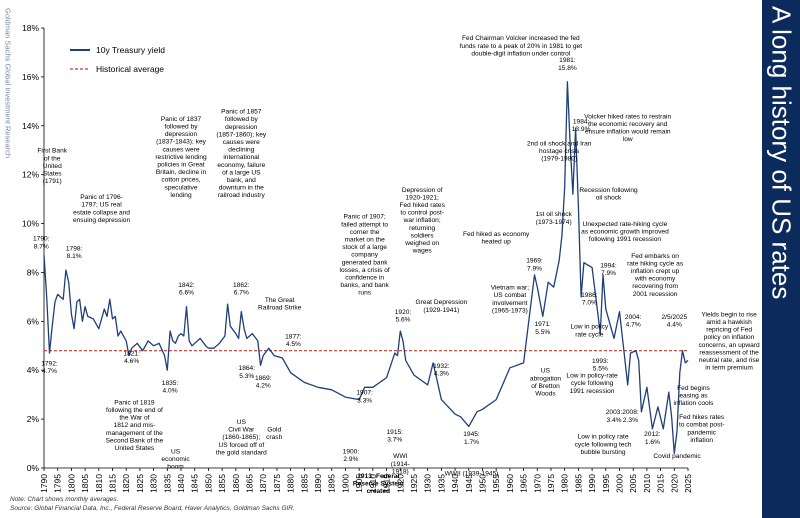 Image resolution: width=800 pixels, height=518 pixels. What do you see at coordinates (589, 299) in the screenshot?
I see `annotation: 1986: 7.0%` at bounding box center [589, 299].